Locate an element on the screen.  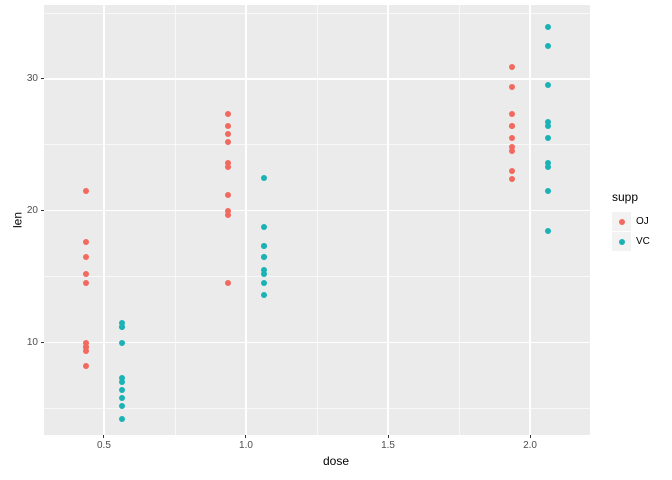
legend-key-oj is located at coordinates (621, 221).